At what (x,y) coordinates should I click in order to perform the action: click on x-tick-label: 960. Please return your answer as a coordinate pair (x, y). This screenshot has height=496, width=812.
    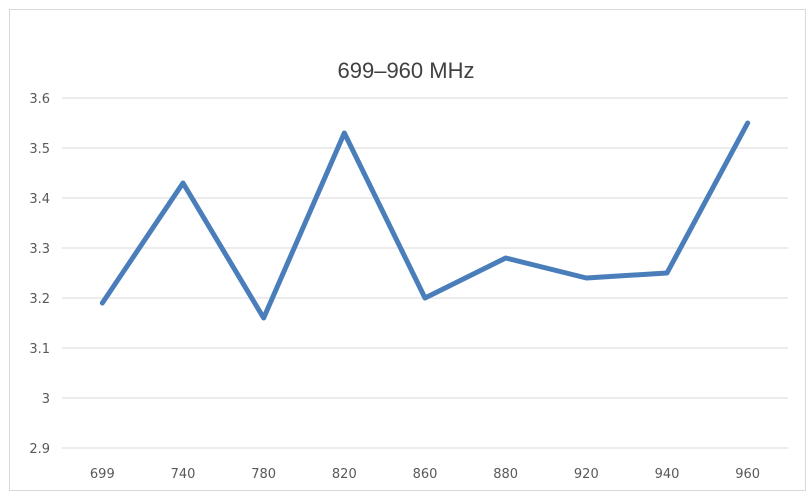
    Looking at the image, I should click on (747, 474).